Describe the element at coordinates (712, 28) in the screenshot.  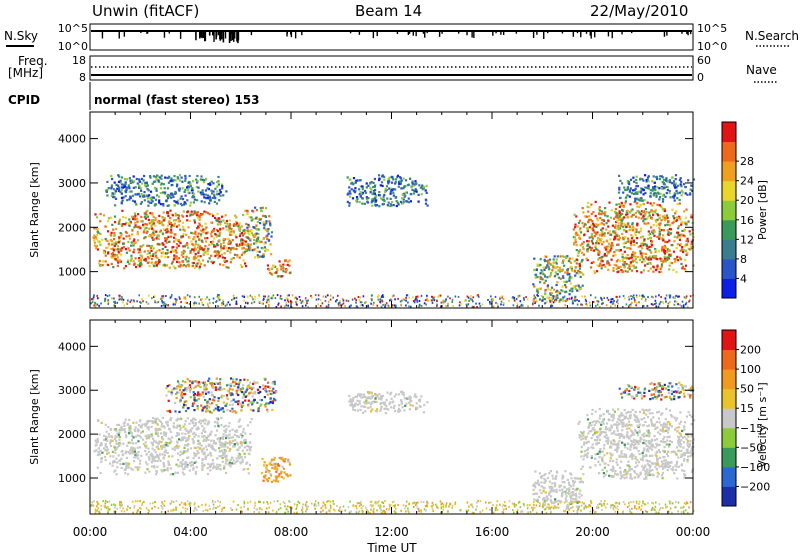
I see `noise-tick-right-high: 10^5` at that location.